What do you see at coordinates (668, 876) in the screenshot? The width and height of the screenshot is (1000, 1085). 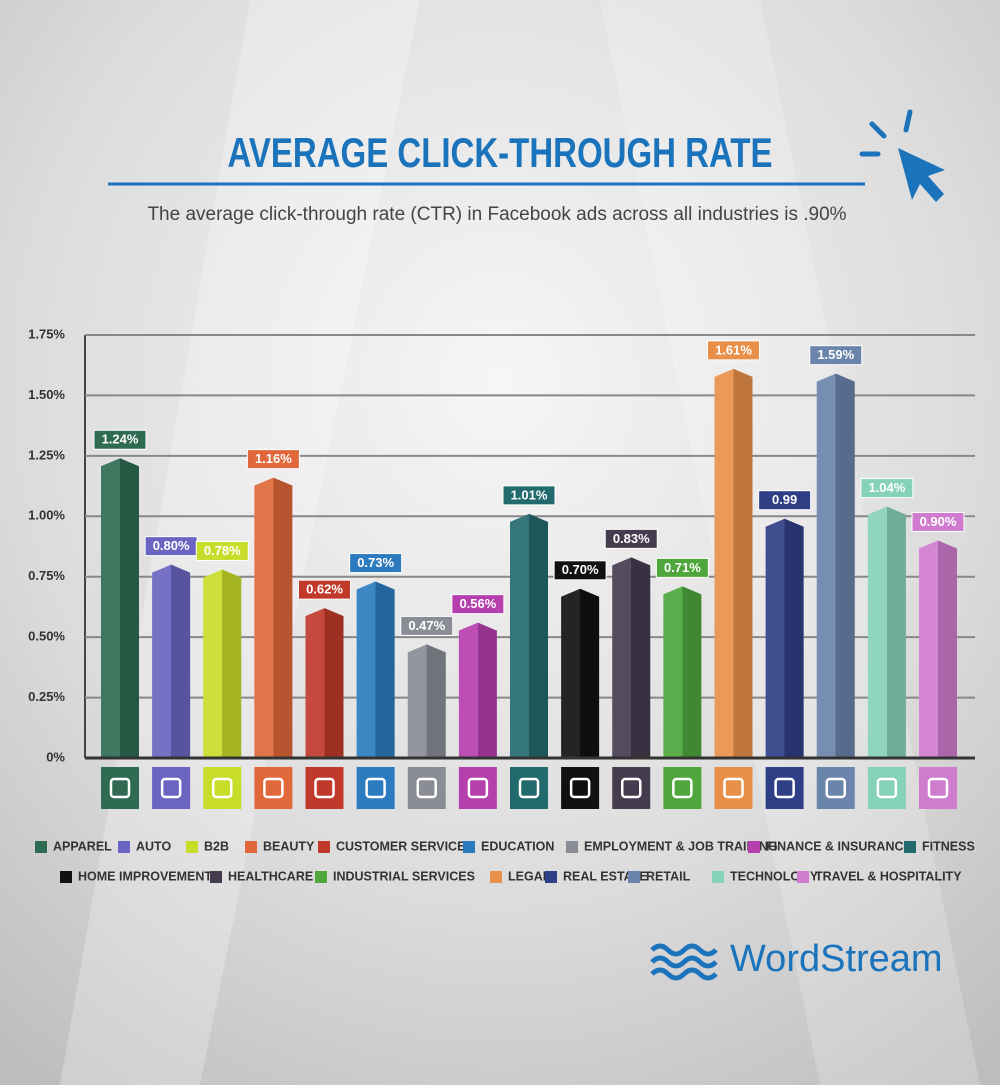 I see `legend-label: RETAIL` at bounding box center [668, 876].